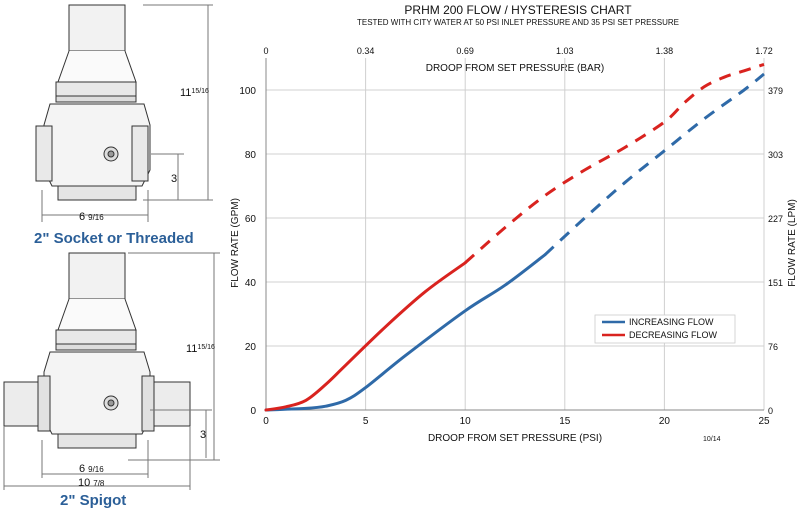 The height and width of the screenshot is (512, 800). I want to click on series-line-increasing-flow-dashed, so click(654, 164).